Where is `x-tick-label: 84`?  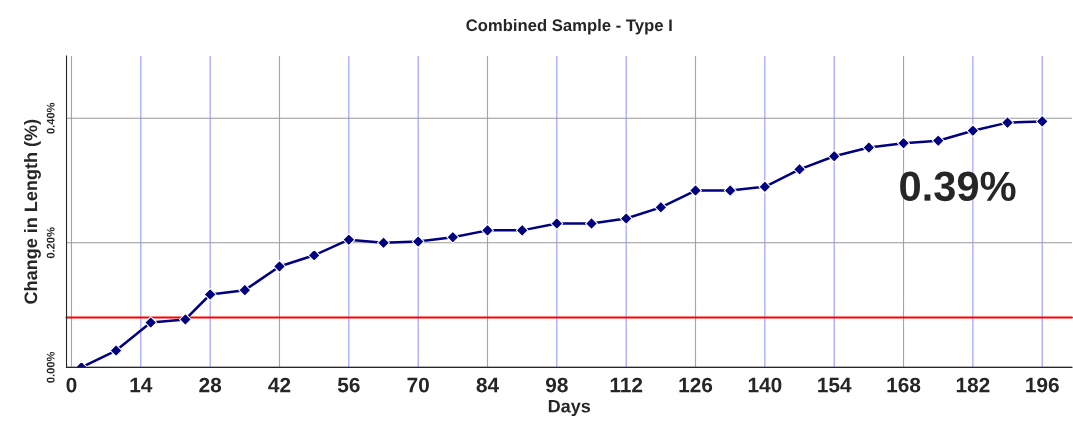 x-tick-label: 84 is located at coordinates (487, 385).